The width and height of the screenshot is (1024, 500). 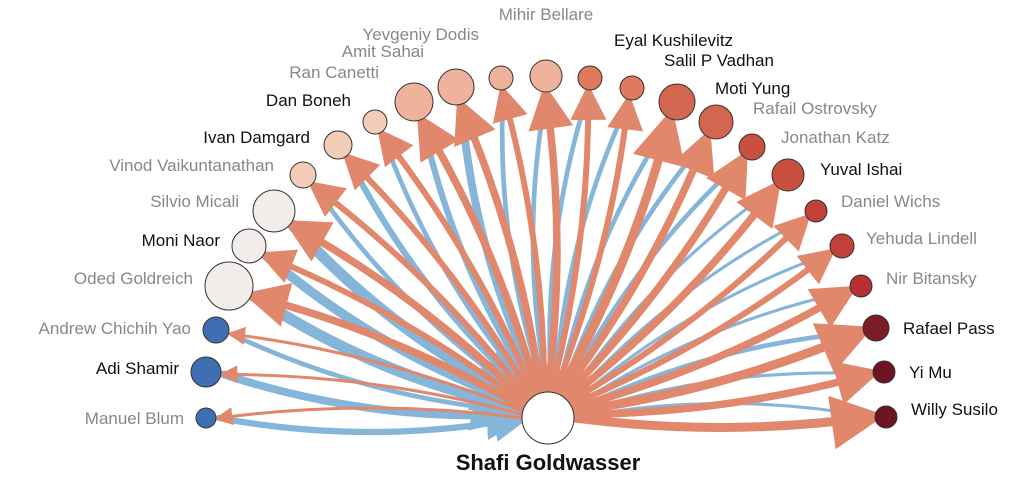 I want to click on center-node-group: Shafi Goldwasser, so click(x=548, y=433).